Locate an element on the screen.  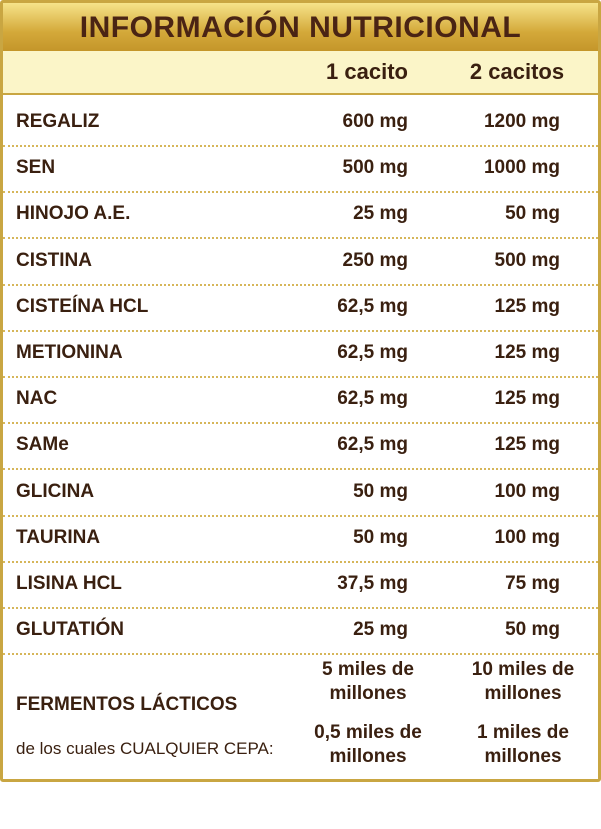
table-row: HINOJO A.E. 25 mg 50 mg is located at coordinates (300, 215).